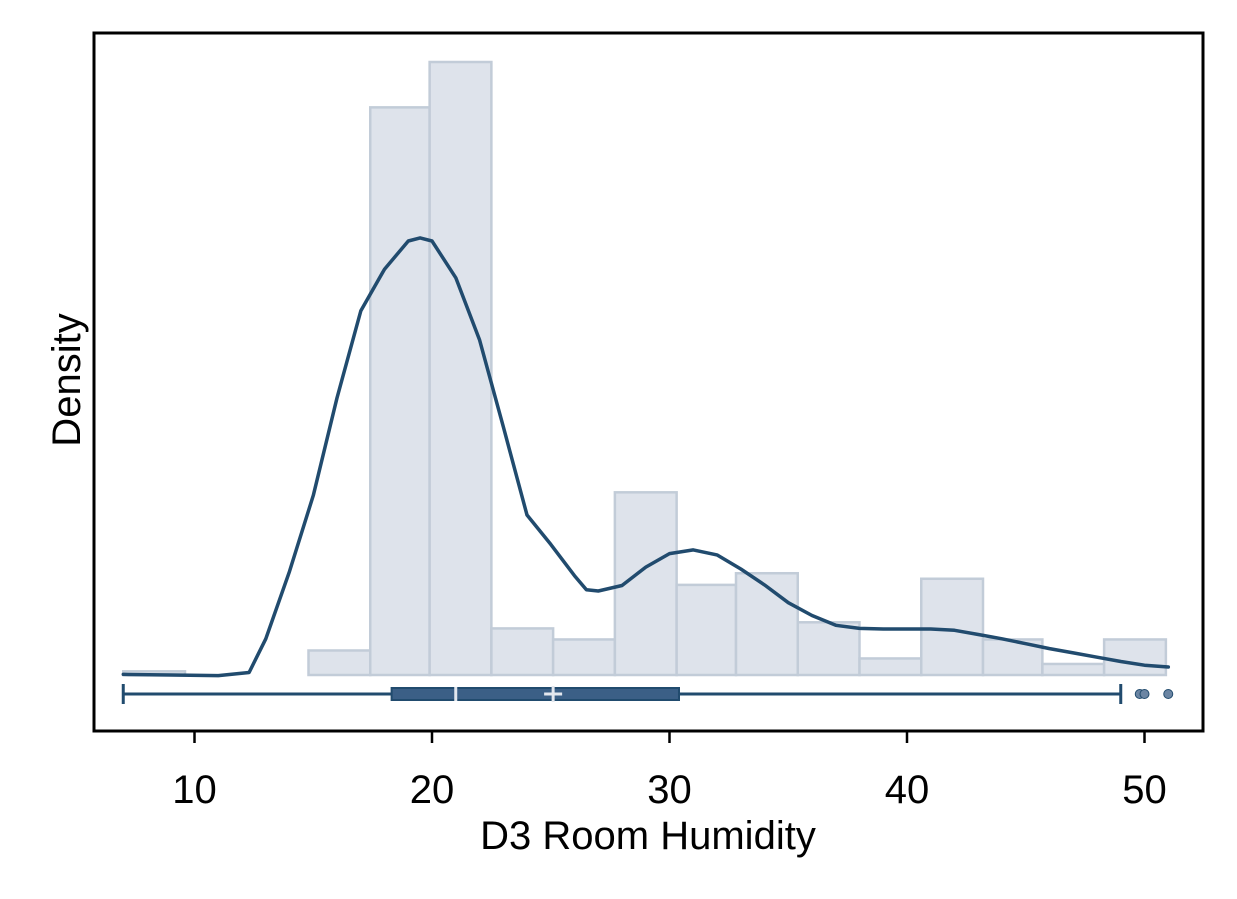 The height and width of the screenshot is (899, 1237). What do you see at coordinates (67, 379) in the screenshot?
I see `y-axis-title: Density` at bounding box center [67, 379].